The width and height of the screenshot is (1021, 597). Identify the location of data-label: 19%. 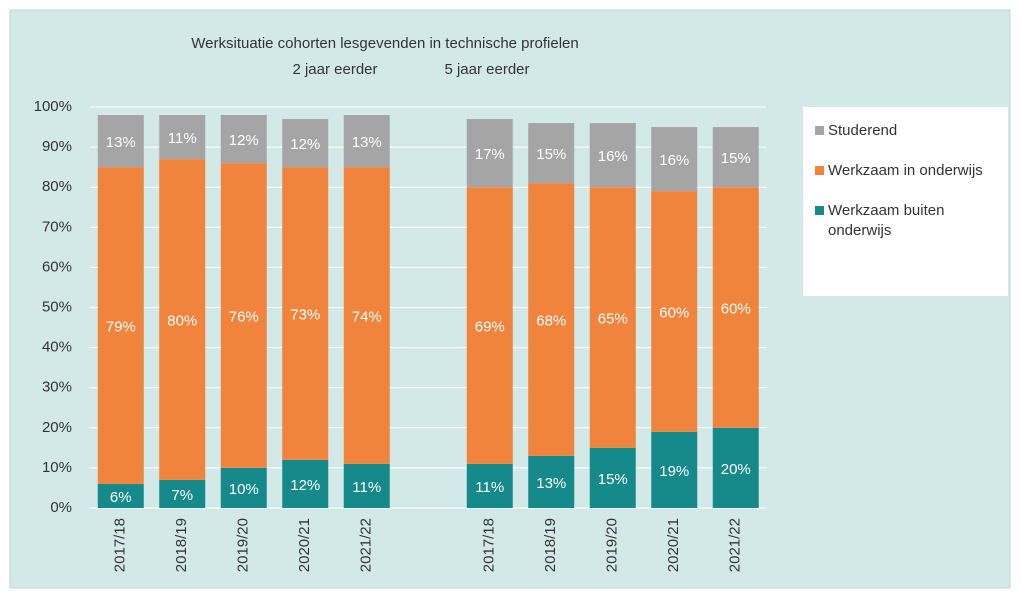
(674, 471).